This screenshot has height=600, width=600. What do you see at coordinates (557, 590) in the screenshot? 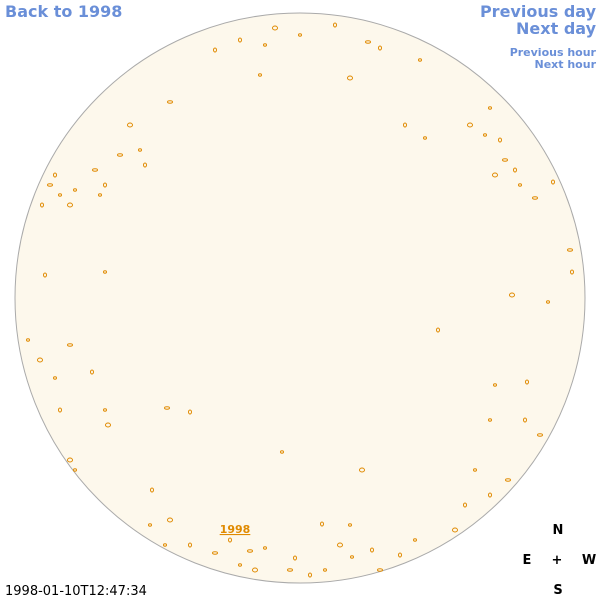
I see `compass-south: S` at bounding box center [557, 590].